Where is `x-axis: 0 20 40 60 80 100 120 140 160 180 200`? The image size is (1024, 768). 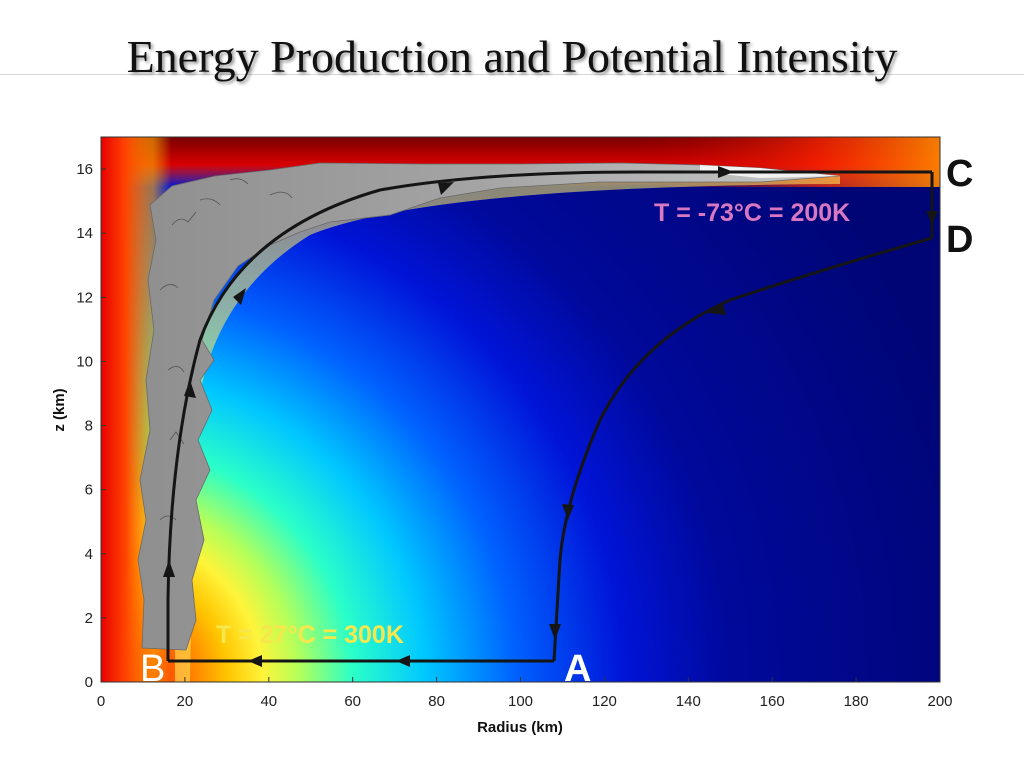
x-axis: 0 20 40 60 80 100 120 140 160 180 200 is located at coordinates (525, 693).